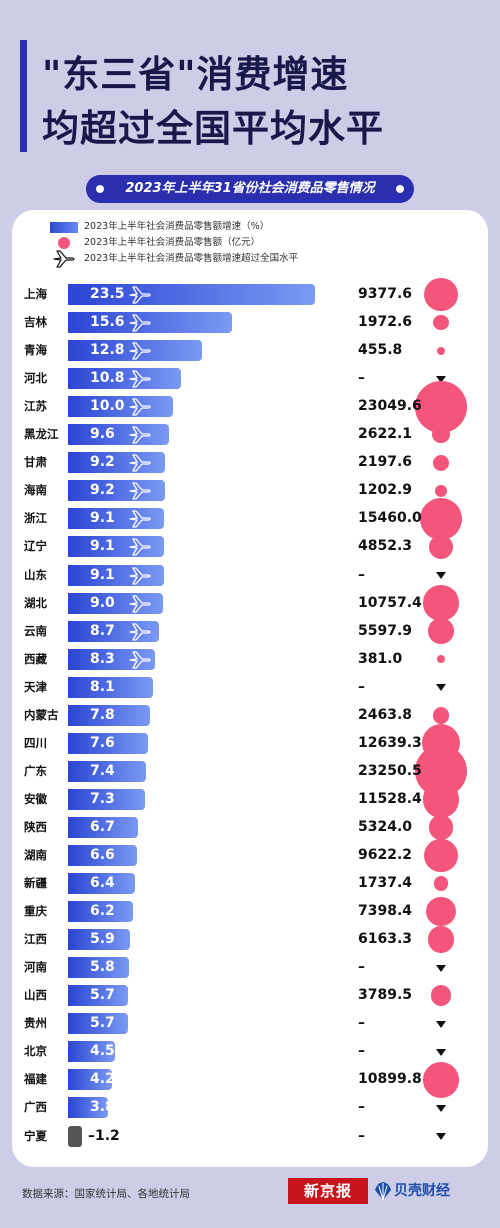  I want to click on growth-value-label: 10.8, so click(107, 378).